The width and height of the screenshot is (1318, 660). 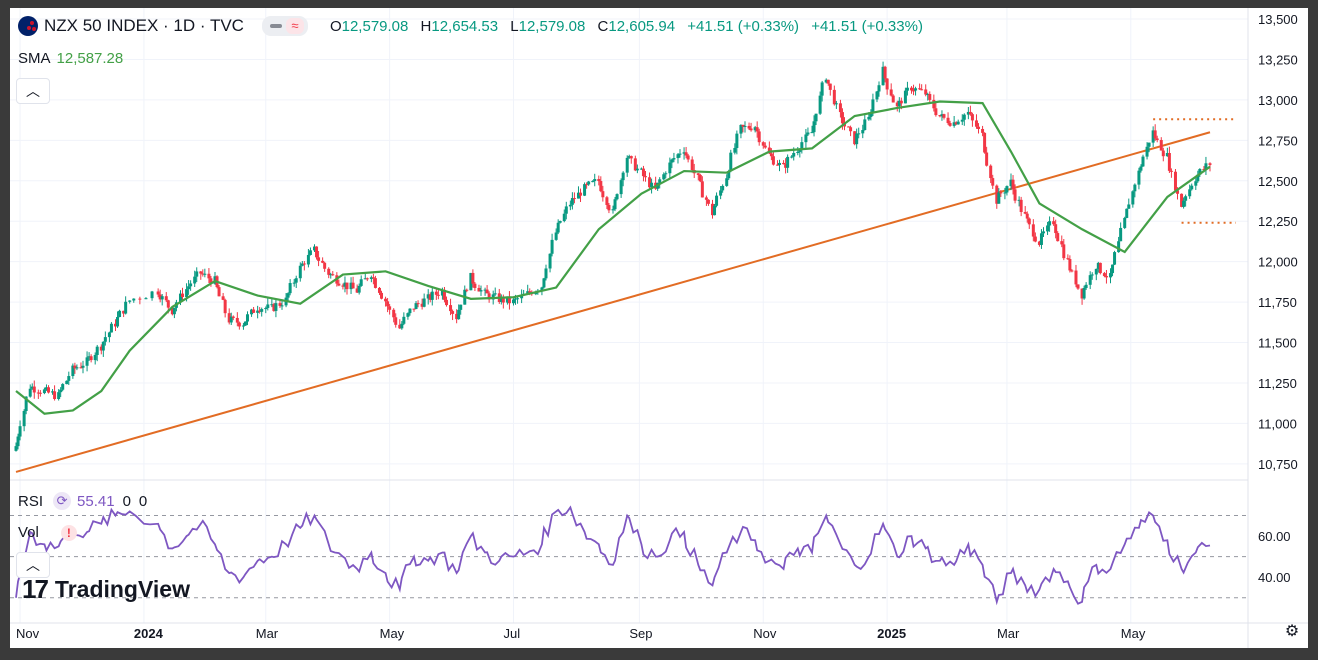 What do you see at coordinates (512, 633) in the screenshot?
I see `time-axis-tick: Jul` at bounding box center [512, 633].